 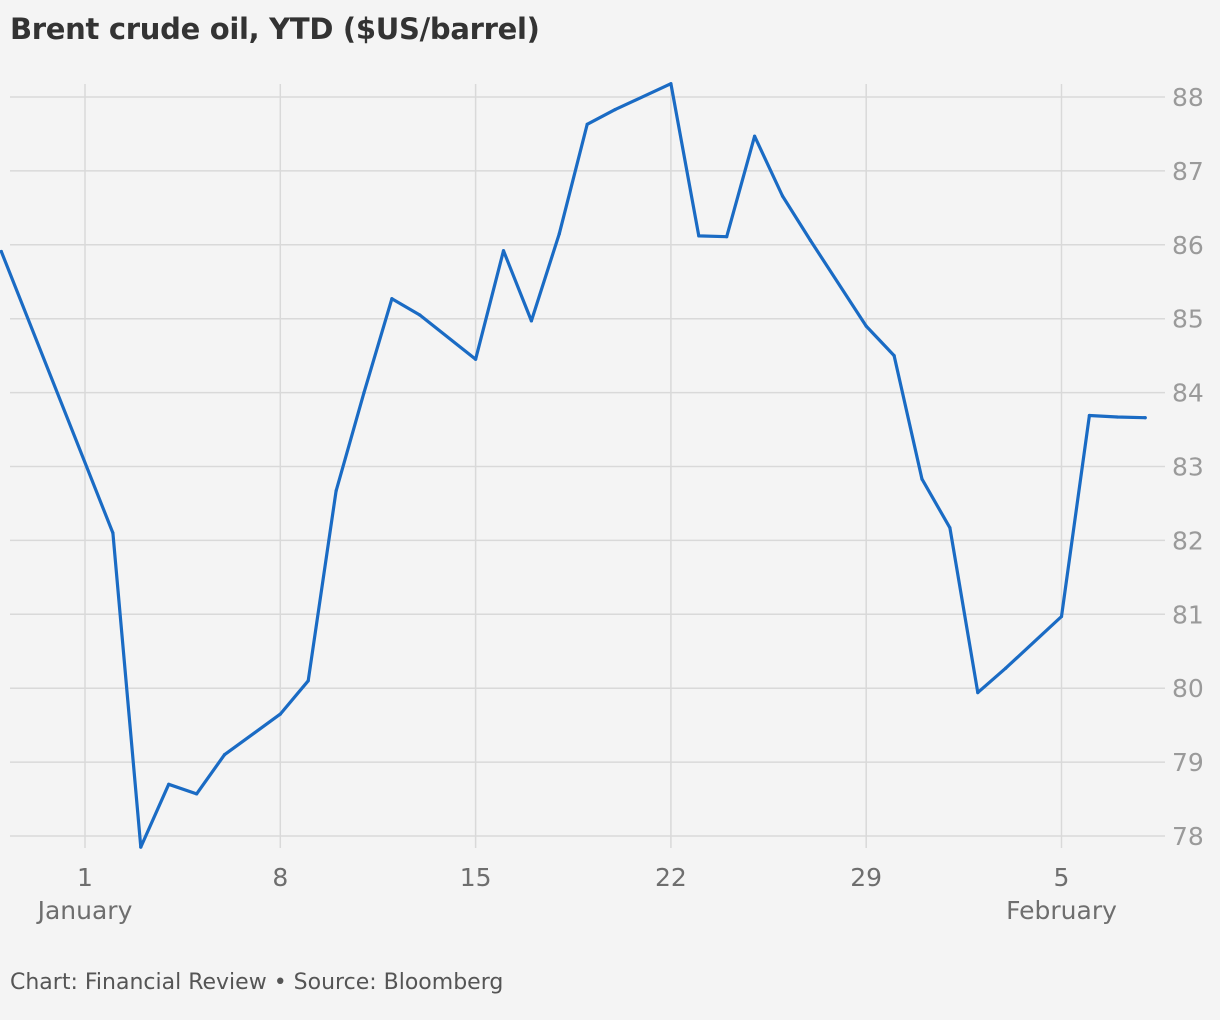 I want to click on x-month-label: February, so click(x=1061, y=910).